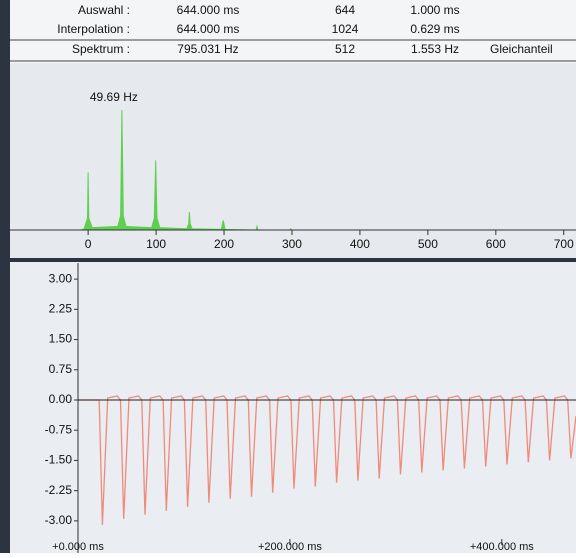 This screenshot has width=576, height=558. Describe the element at coordinates (61, 369) in the screenshot. I see `y-tick-label: 0.75` at that location.